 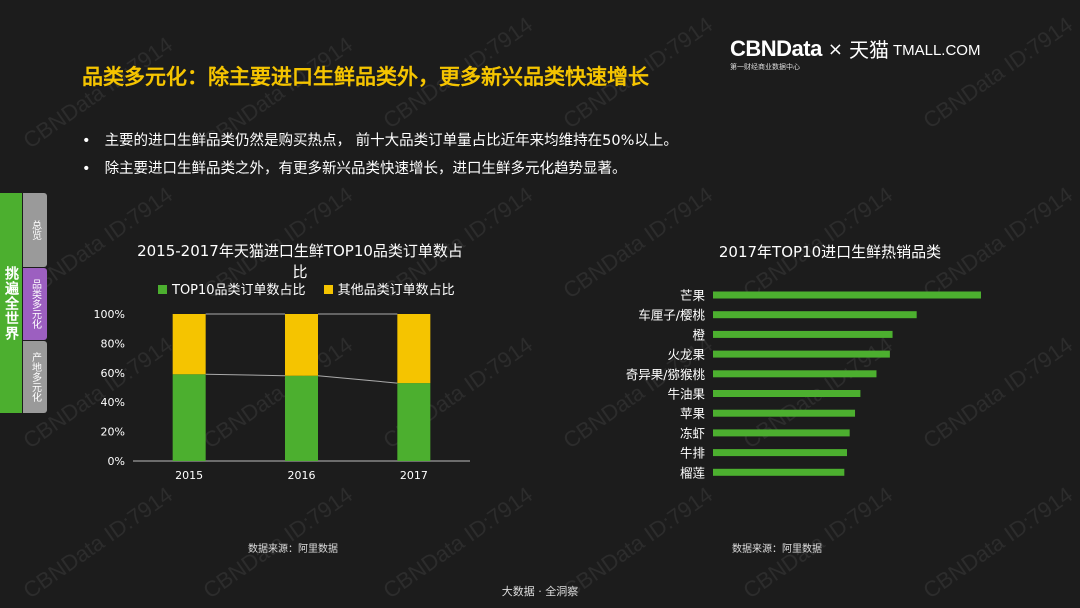 What do you see at coordinates (414, 475) in the screenshot?
I see `x-tick-label: 2017` at bounding box center [414, 475].